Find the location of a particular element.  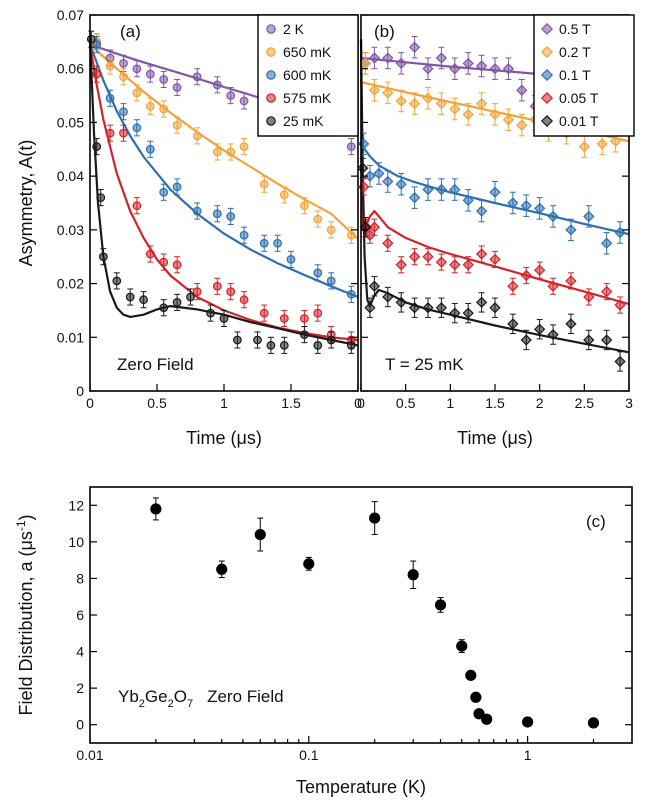

ylabel-c-sup: -1 is located at coordinates (21, 525).